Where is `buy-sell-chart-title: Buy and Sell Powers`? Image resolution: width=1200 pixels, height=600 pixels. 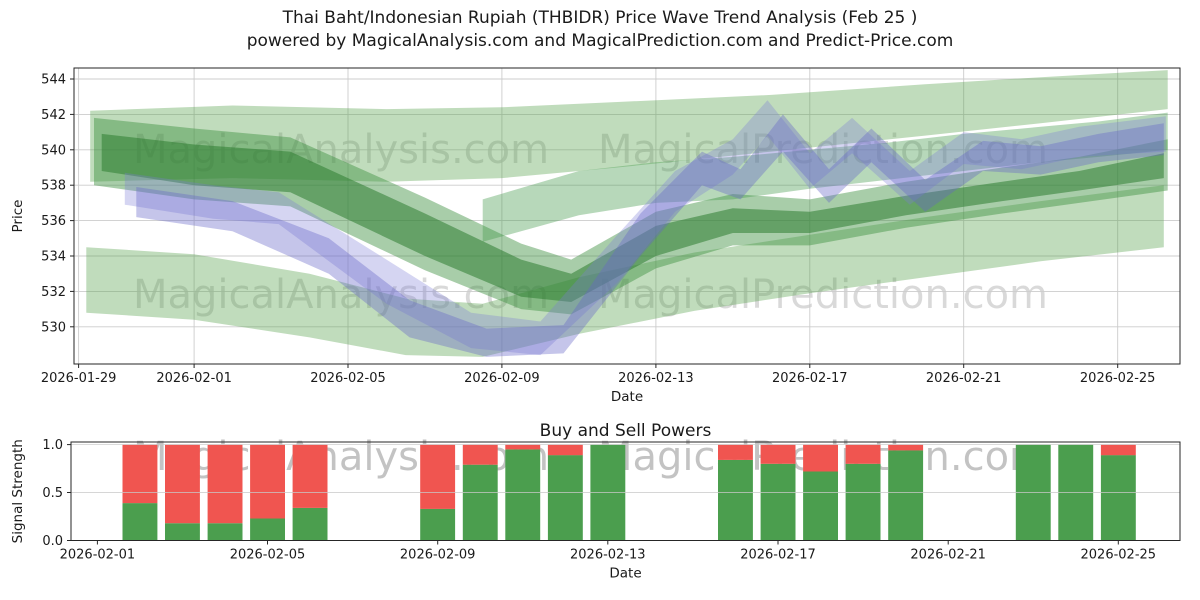
buy-sell-chart-title: Buy and Sell Powers is located at coordinates (626, 431).